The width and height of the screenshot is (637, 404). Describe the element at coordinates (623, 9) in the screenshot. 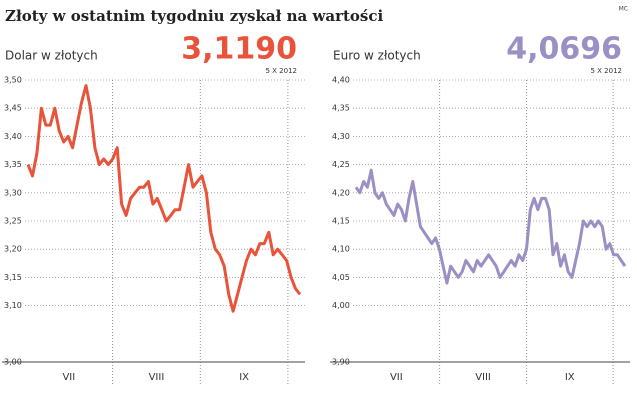

I see `credit: MC` at that location.